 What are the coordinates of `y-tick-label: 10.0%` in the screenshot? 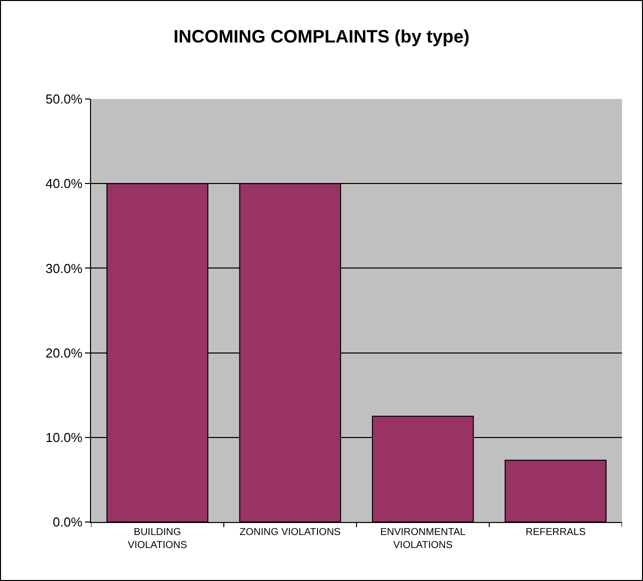 It's located at (64, 437).